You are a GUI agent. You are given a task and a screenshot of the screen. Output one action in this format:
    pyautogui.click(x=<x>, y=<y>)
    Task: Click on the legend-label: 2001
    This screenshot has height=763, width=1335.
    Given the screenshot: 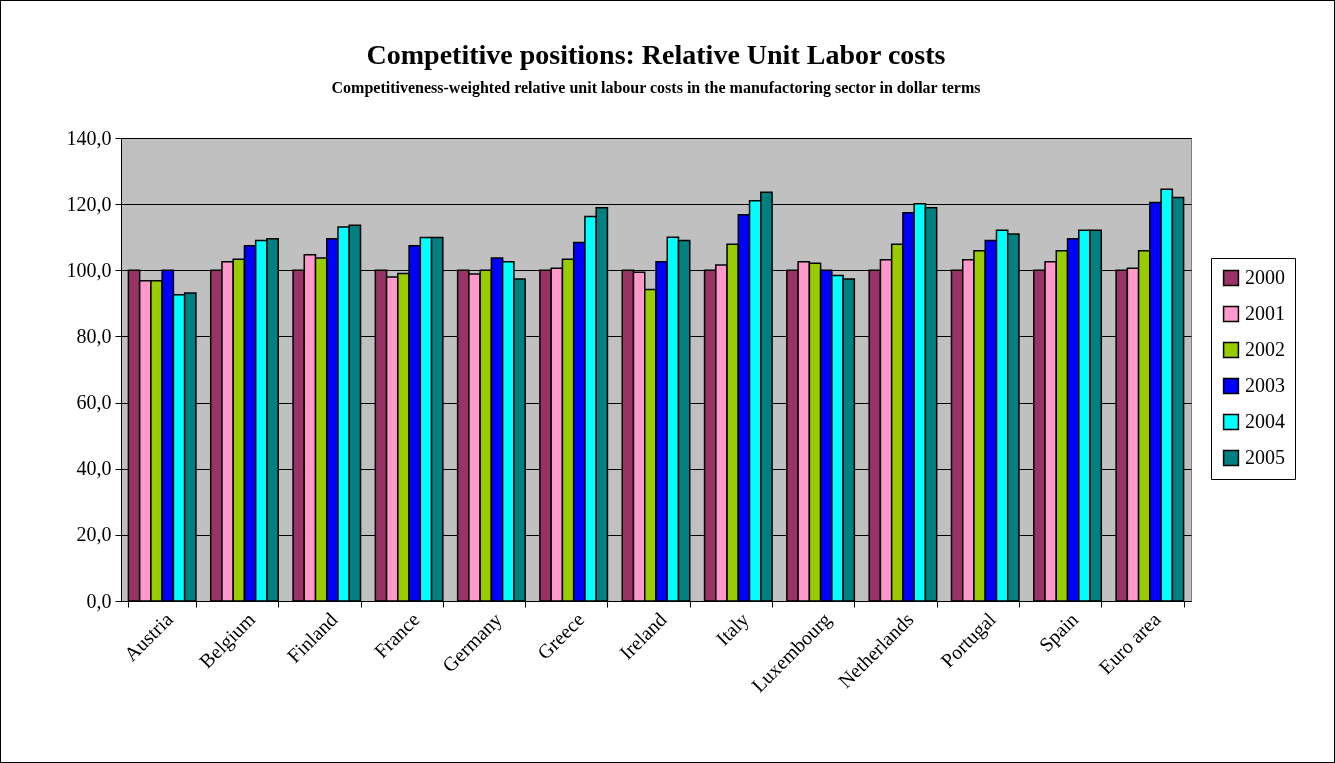 What is the action you would take?
    pyautogui.click(x=1265, y=313)
    